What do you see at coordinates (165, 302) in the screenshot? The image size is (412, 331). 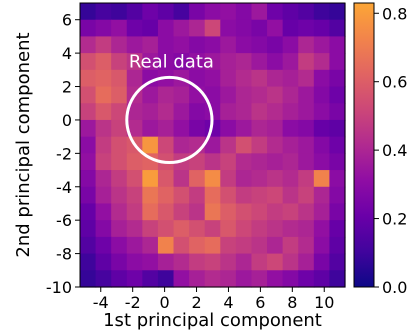 I see `x-tick-label: 0` at bounding box center [165, 302].